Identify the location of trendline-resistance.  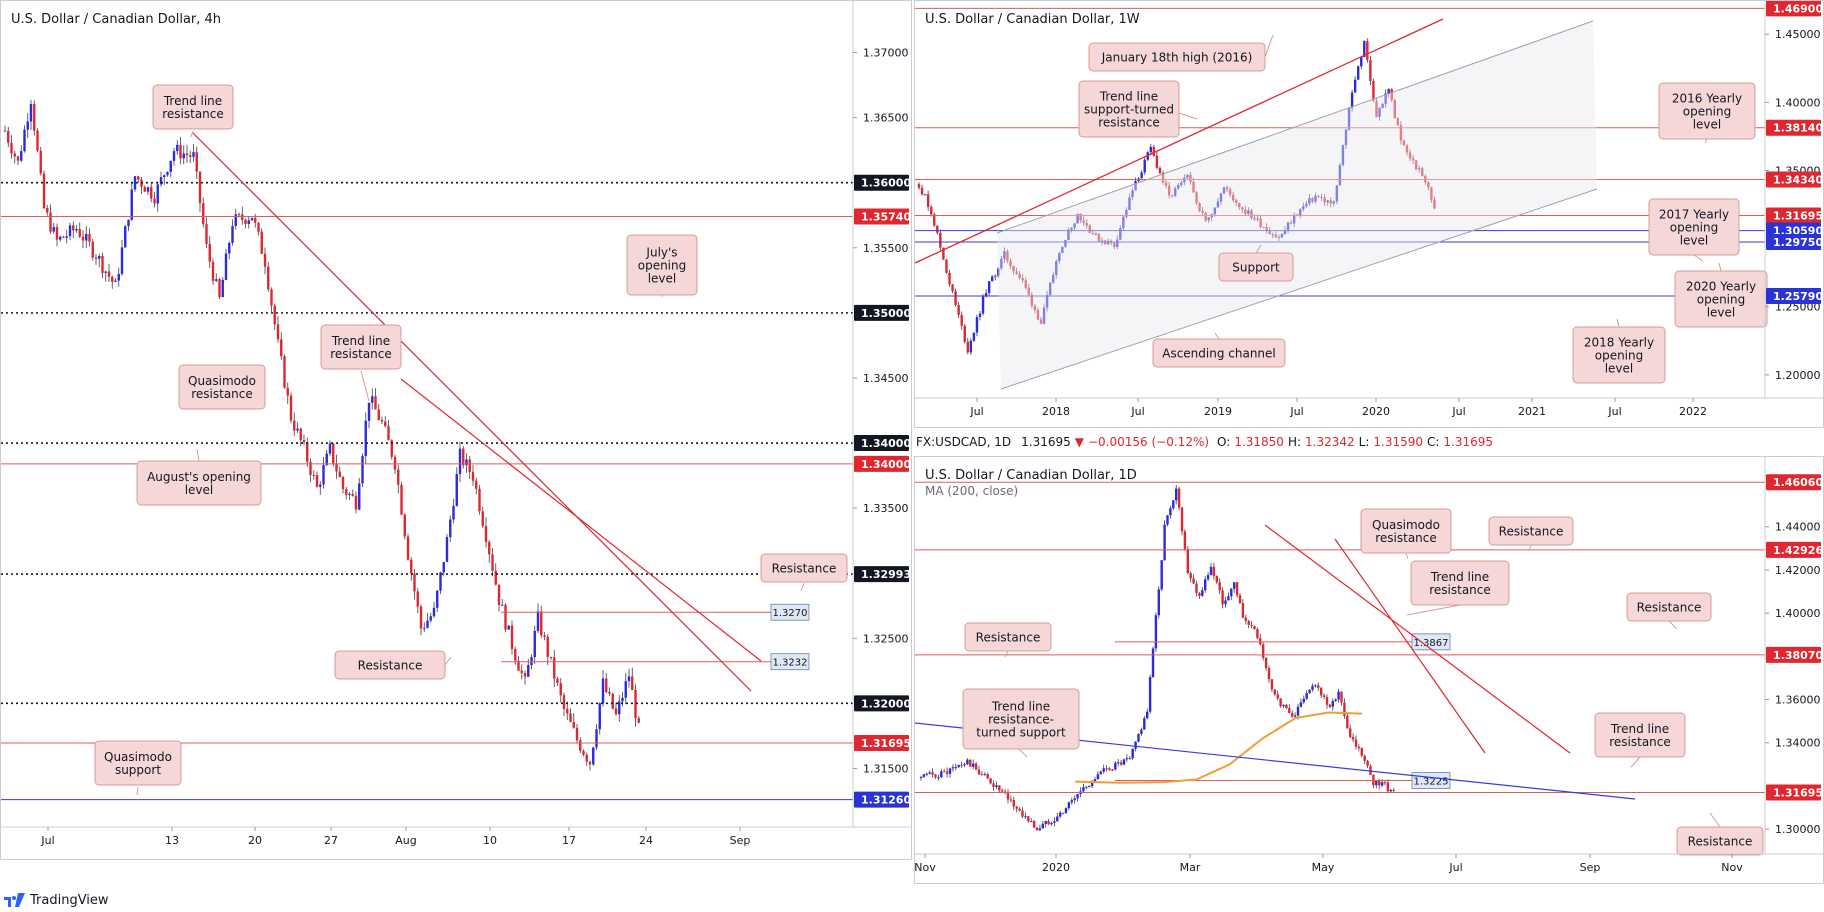
(581, 520).